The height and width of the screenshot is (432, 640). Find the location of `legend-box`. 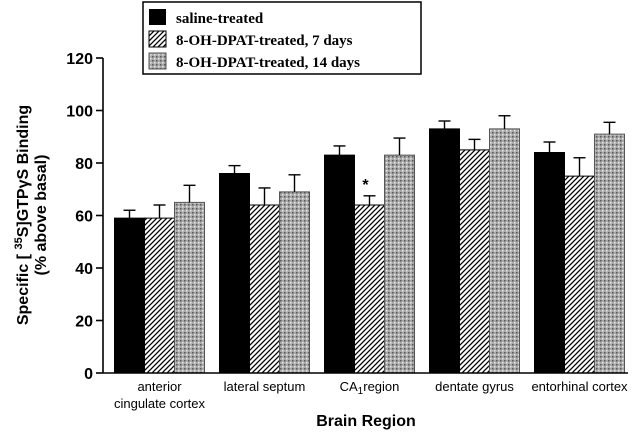

legend-box is located at coordinates (282, 38).